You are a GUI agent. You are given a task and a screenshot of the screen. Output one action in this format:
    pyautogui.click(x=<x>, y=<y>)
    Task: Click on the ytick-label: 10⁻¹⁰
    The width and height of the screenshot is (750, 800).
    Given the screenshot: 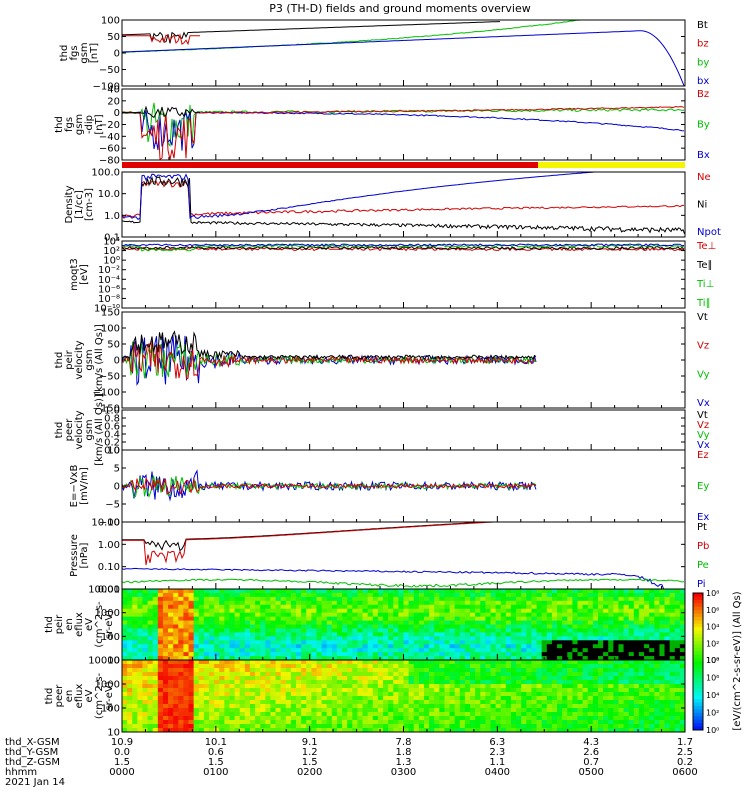 What is the action you would take?
    pyautogui.click(x=107, y=309)
    